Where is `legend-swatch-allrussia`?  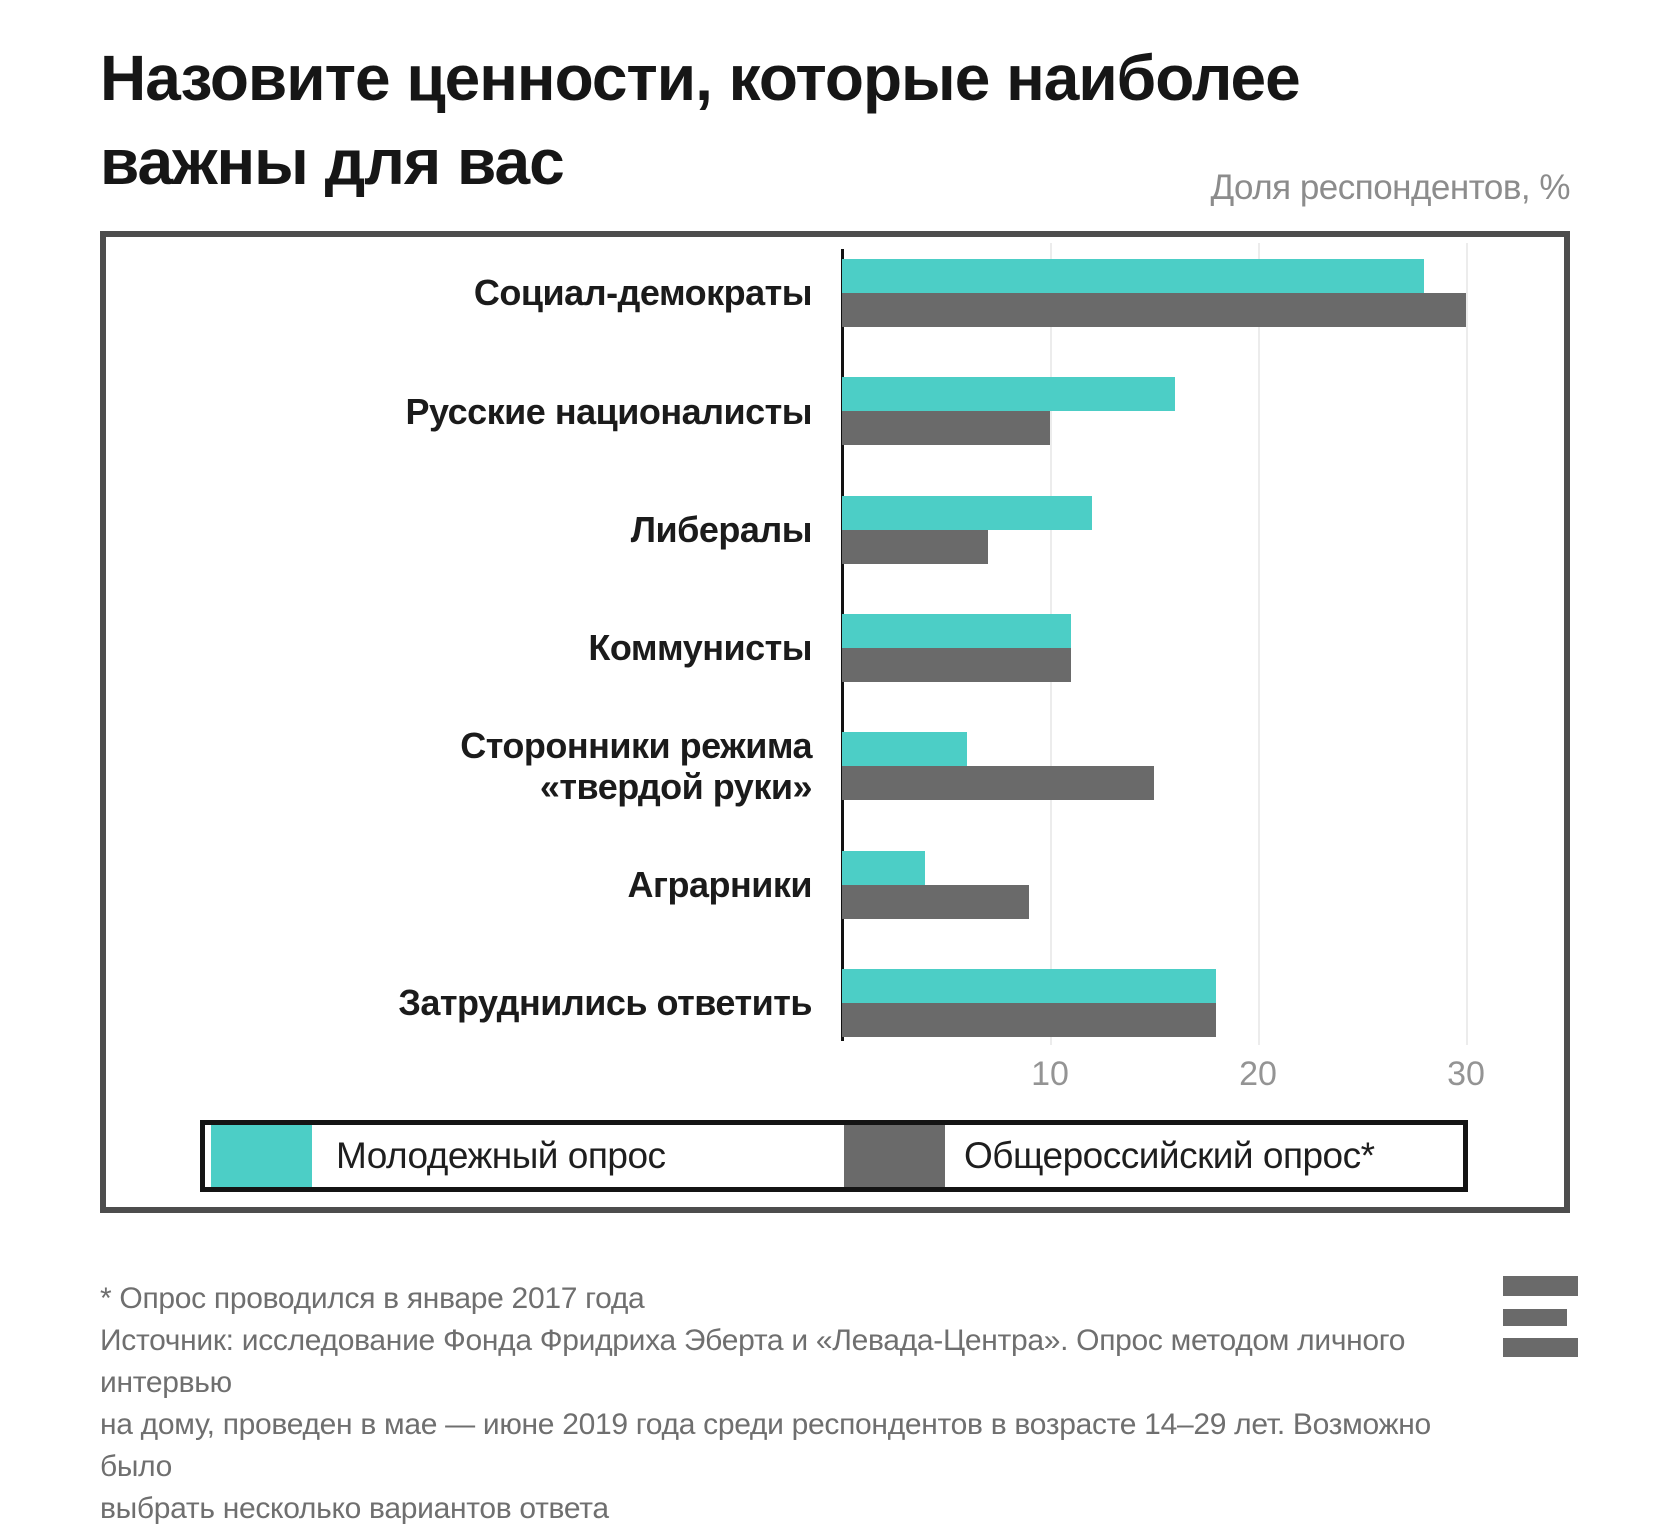
legend-swatch-allrussia is located at coordinates (894, 1156).